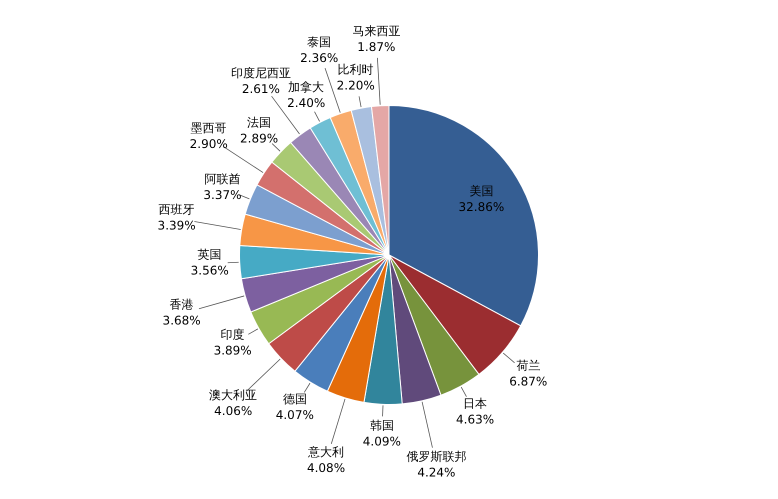 The image size is (778, 499). What do you see at coordinates (233, 411) in the screenshot?
I see `data-label: 4.06%` at bounding box center [233, 411].